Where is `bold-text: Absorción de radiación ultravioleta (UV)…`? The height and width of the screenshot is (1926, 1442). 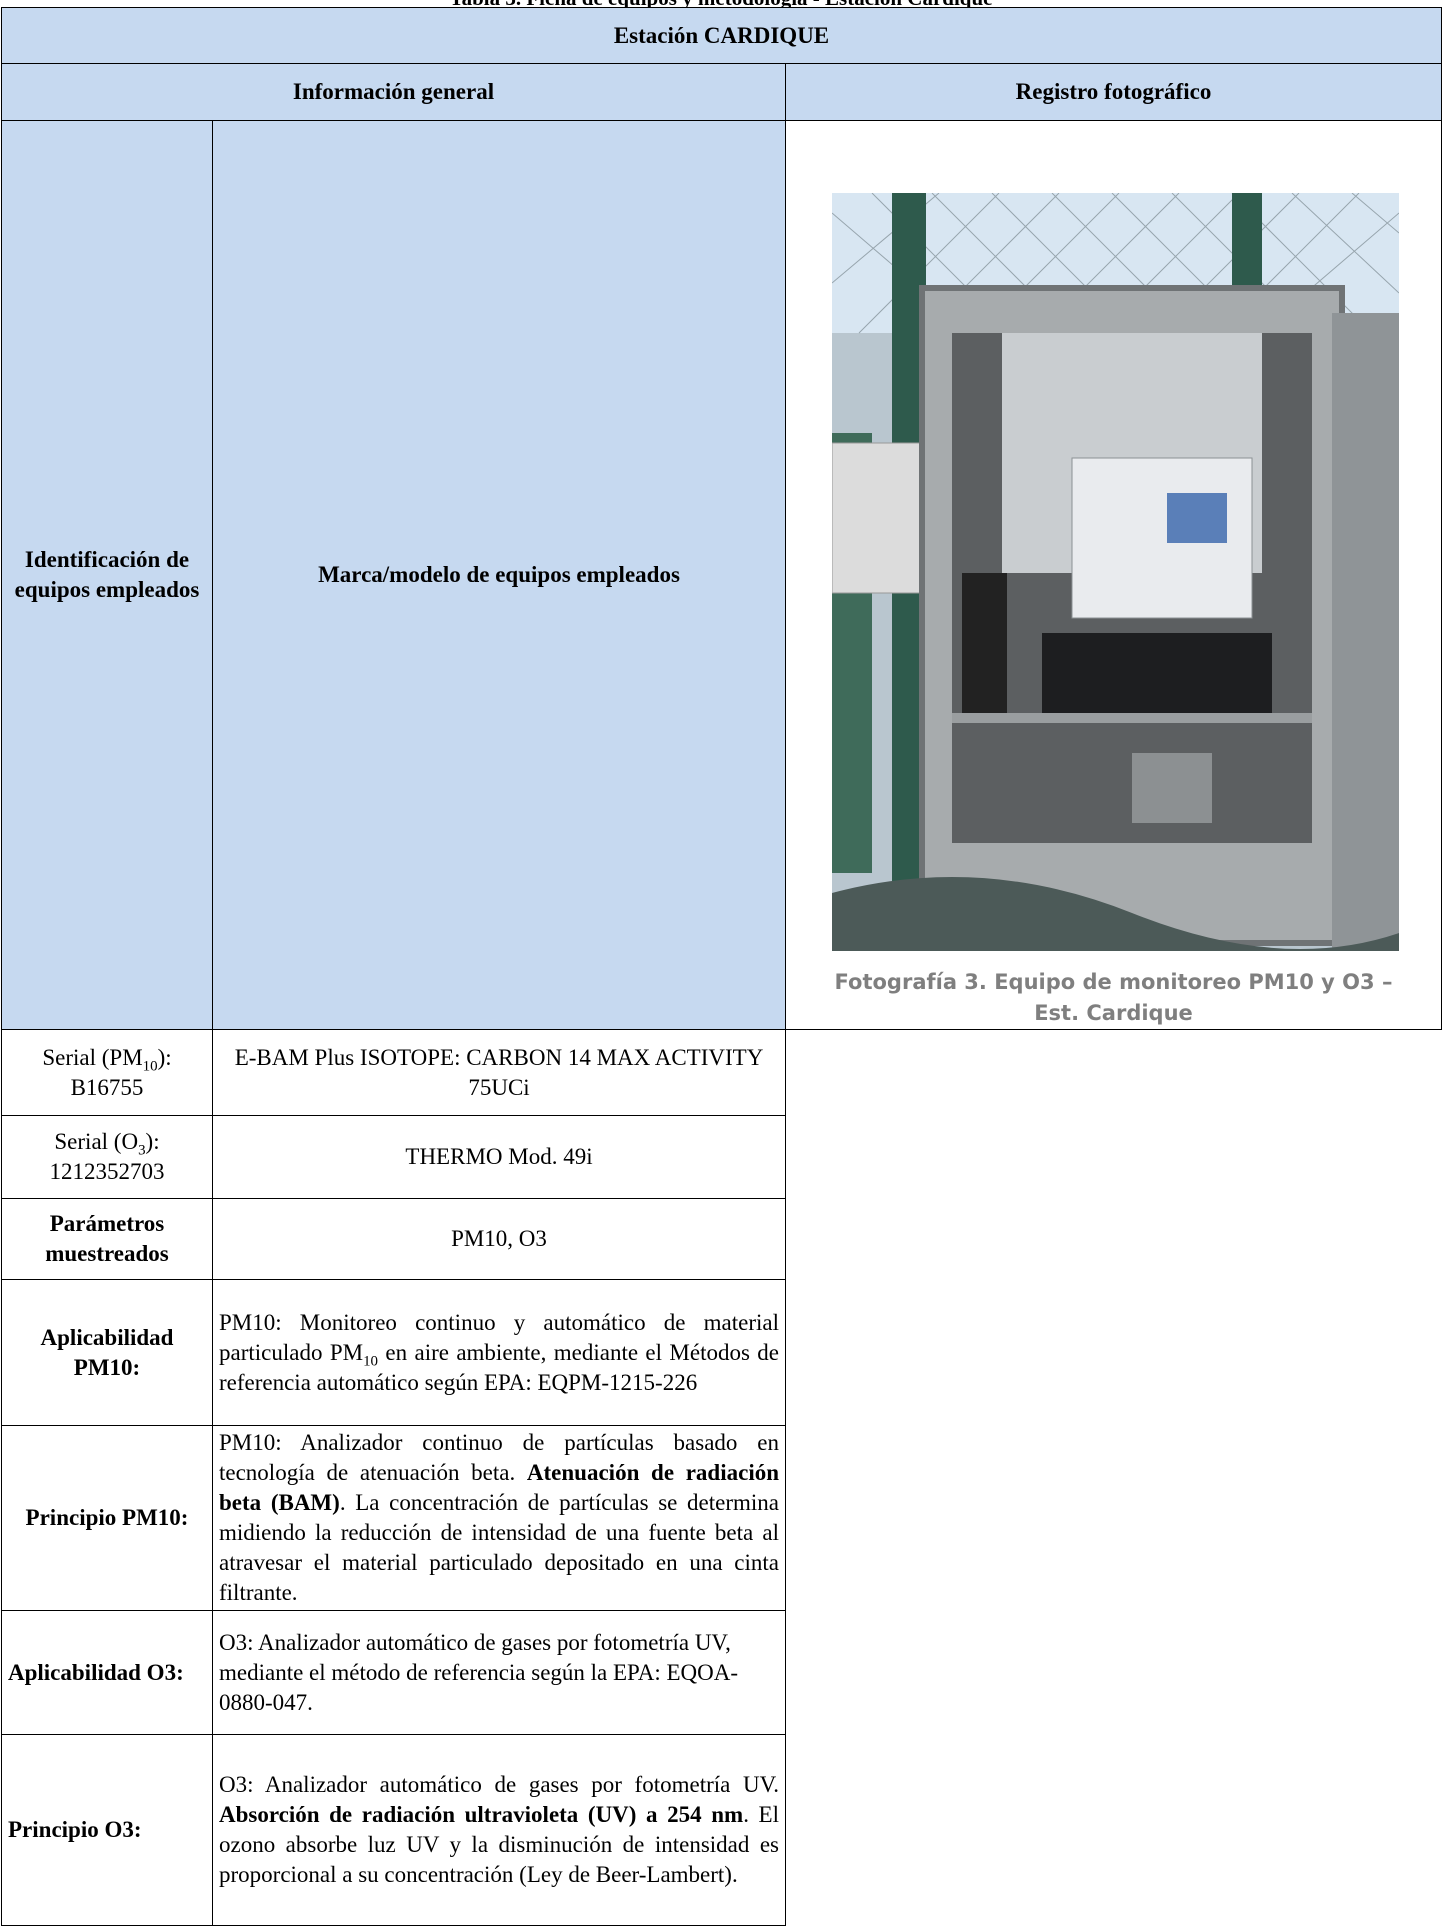 bold-text: Absorción de radiación ultravioleta (UV)… is located at coordinates (481, 1814).